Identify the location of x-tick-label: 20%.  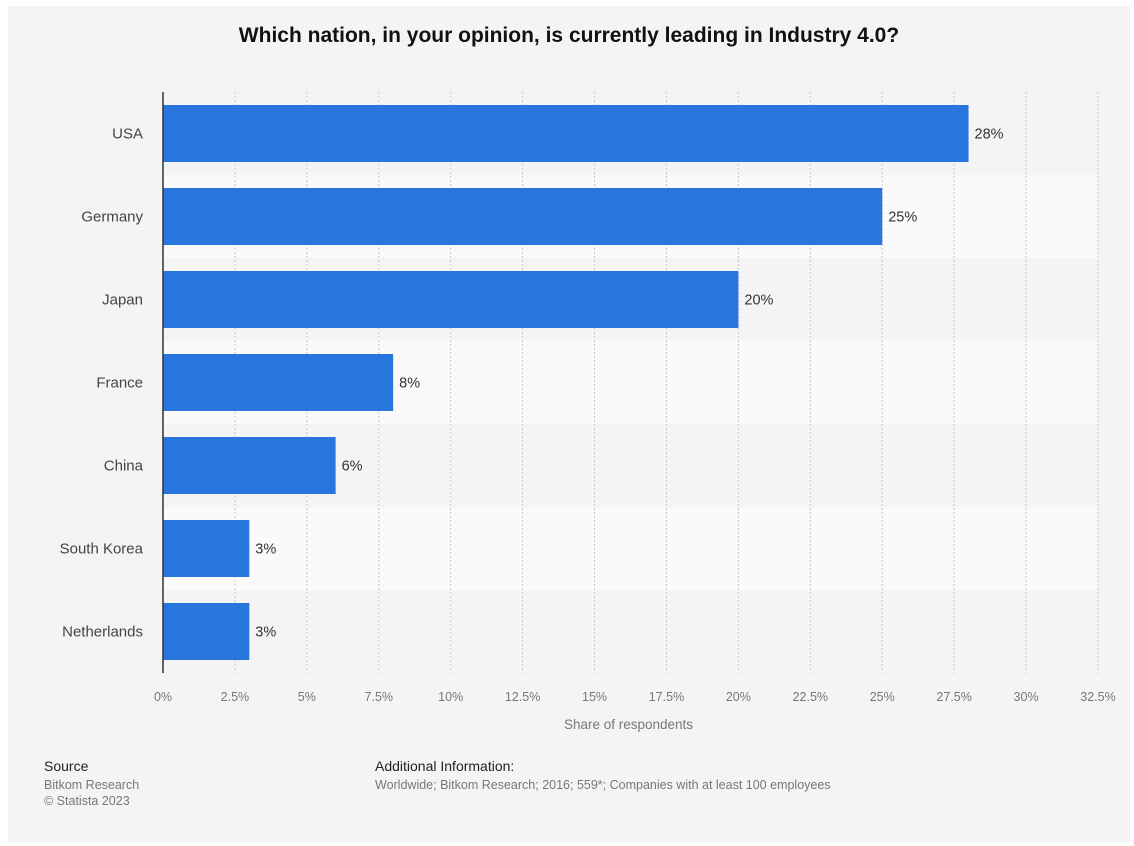
(738, 697).